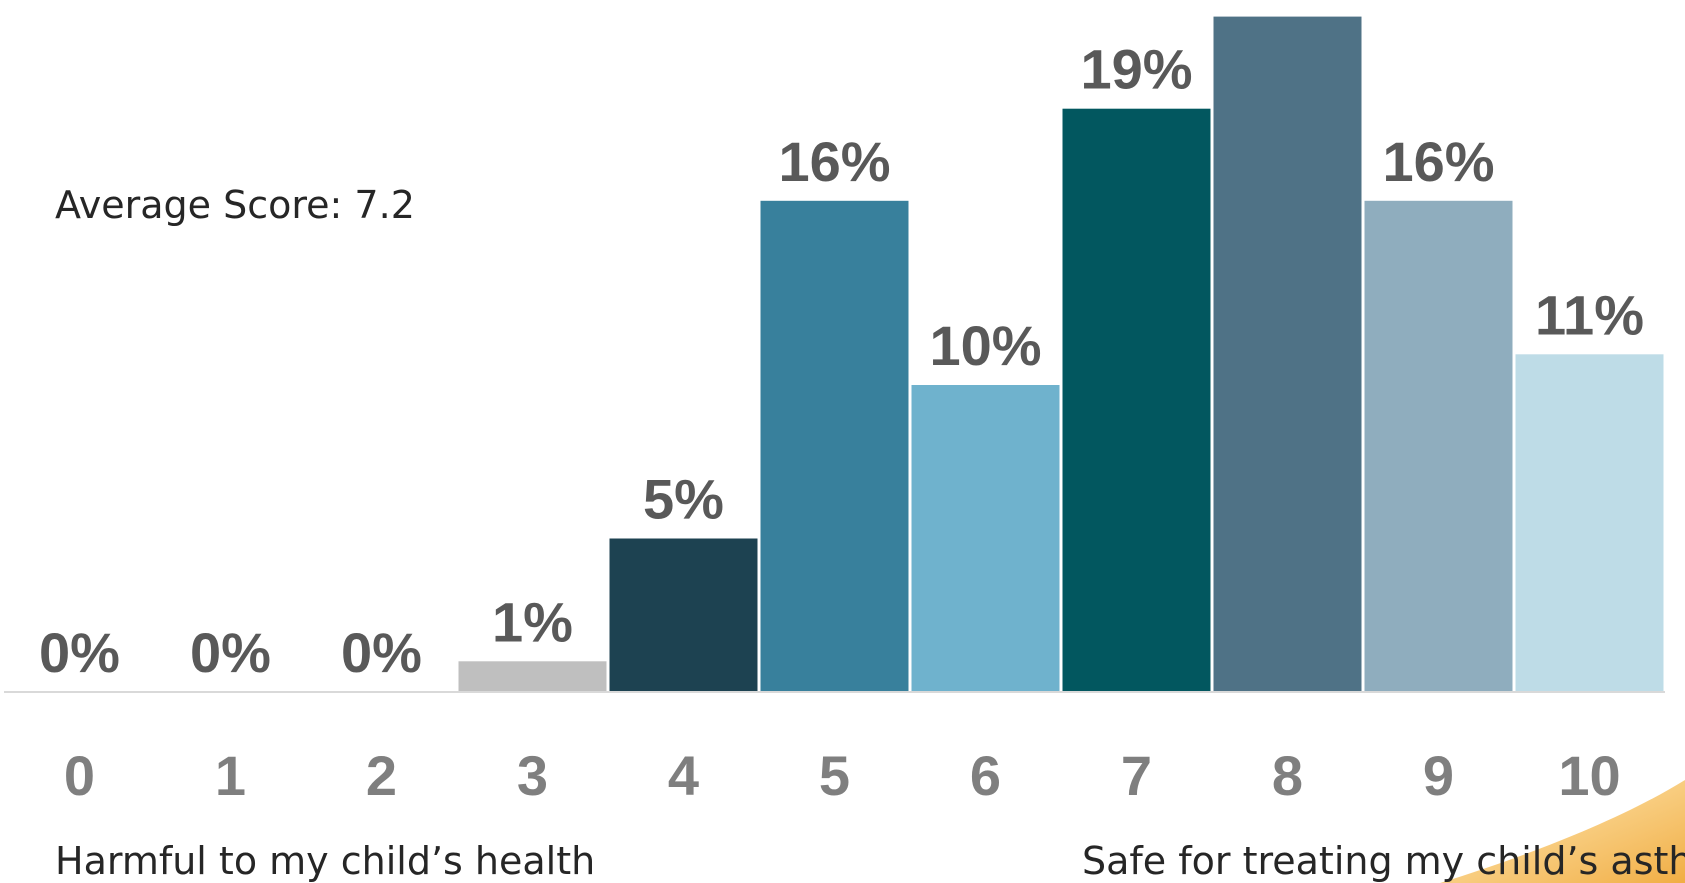 This screenshot has height=883, width=1685. What do you see at coordinates (834, 161) in the screenshot?
I see `value-label-5: 16%` at bounding box center [834, 161].